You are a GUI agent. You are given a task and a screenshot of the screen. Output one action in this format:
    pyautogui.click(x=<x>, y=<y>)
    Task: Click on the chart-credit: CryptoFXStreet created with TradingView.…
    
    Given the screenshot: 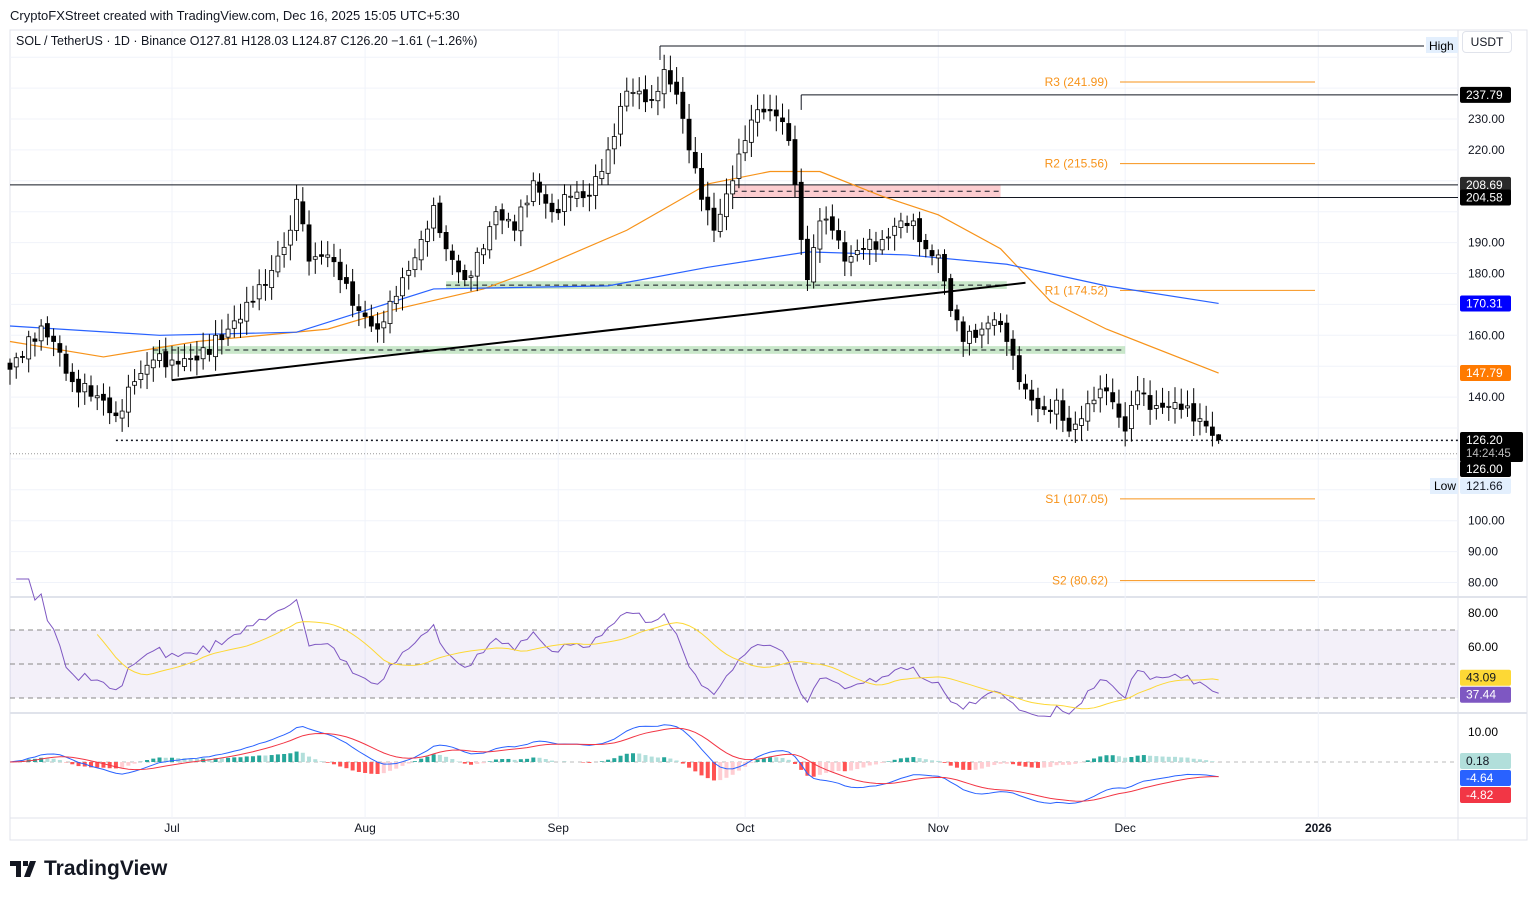 What is the action you would take?
    pyautogui.click(x=235, y=15)
    